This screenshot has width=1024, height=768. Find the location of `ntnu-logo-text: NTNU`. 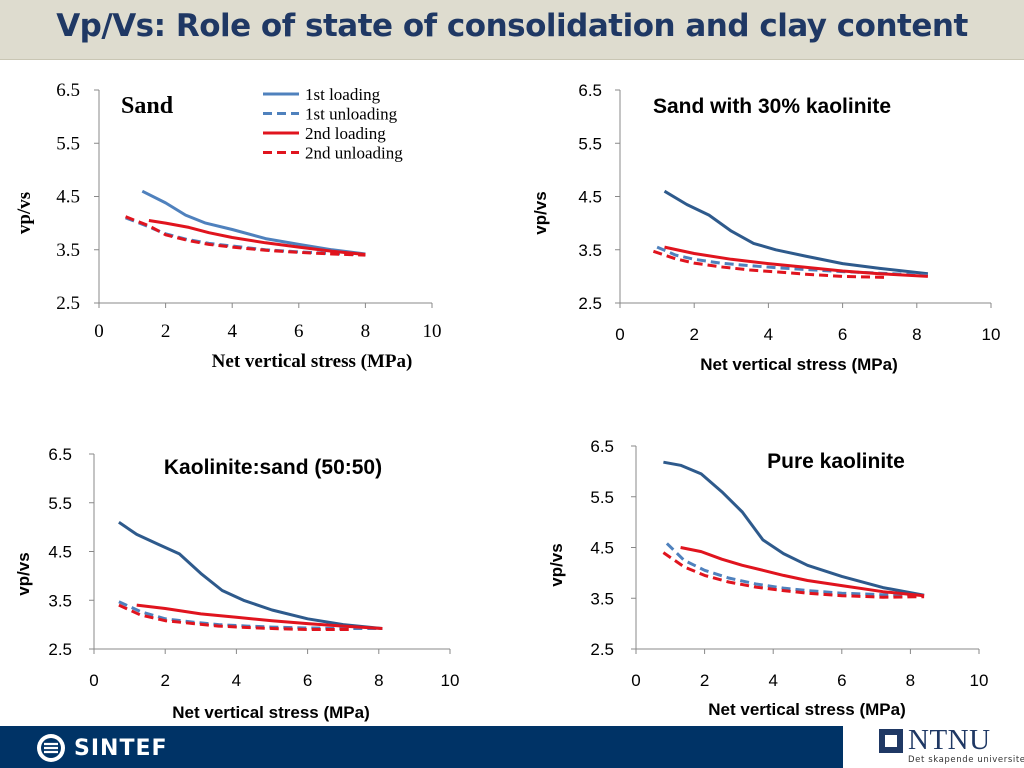

ntnu-logo-text: NTNU is located at coordinates (949, 740).